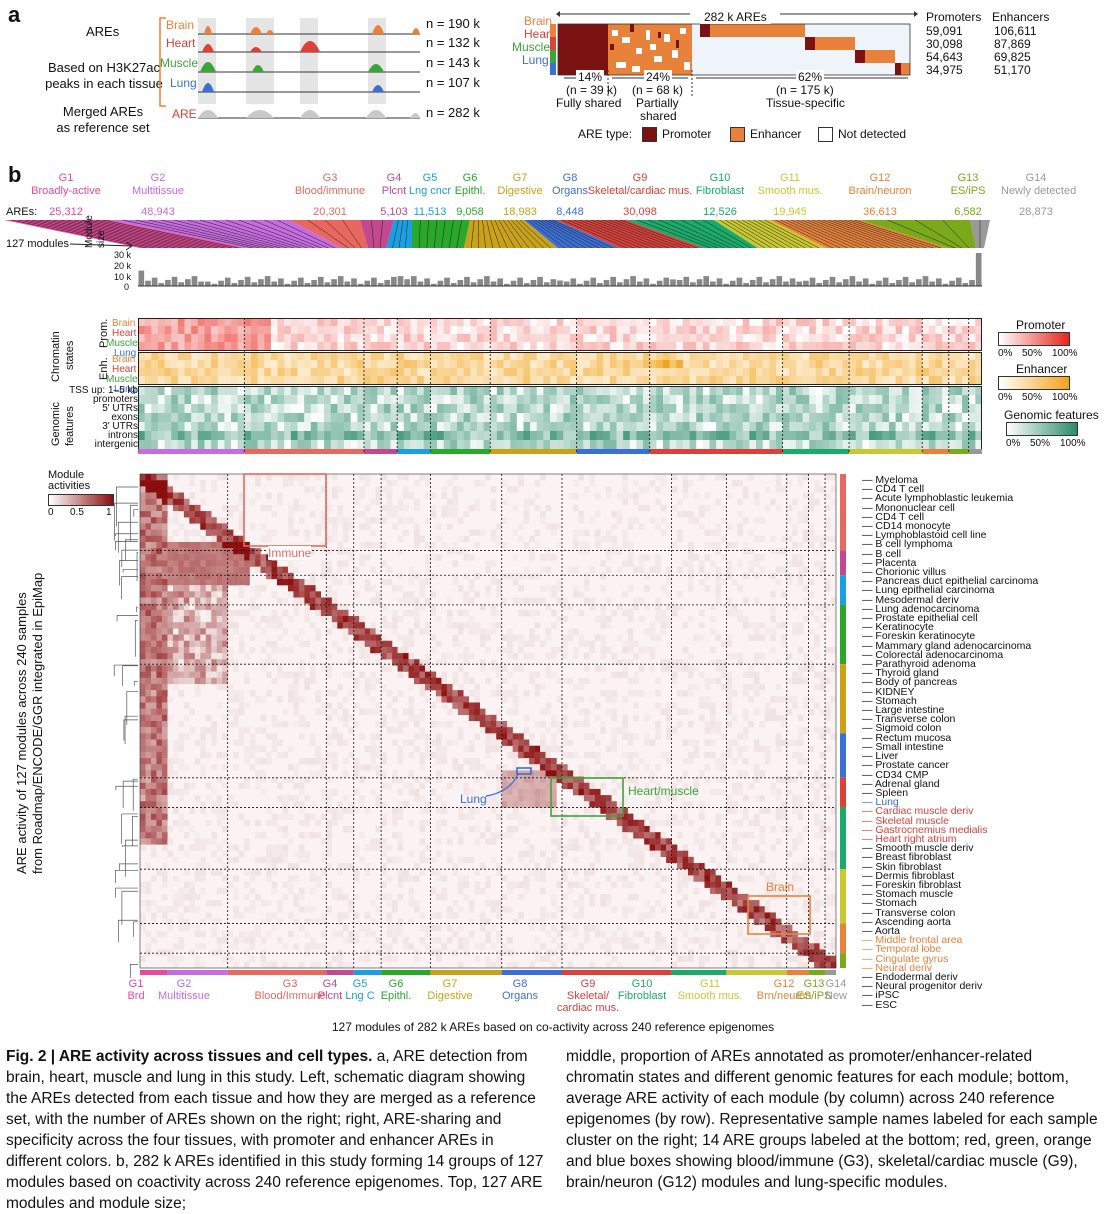 The height and width of the screenshot is (1214, 1106). What do you see at coordinates (89, 231) in the screenshot?
I see `module-size-label-1: Module` at bounding box center [89, 231].